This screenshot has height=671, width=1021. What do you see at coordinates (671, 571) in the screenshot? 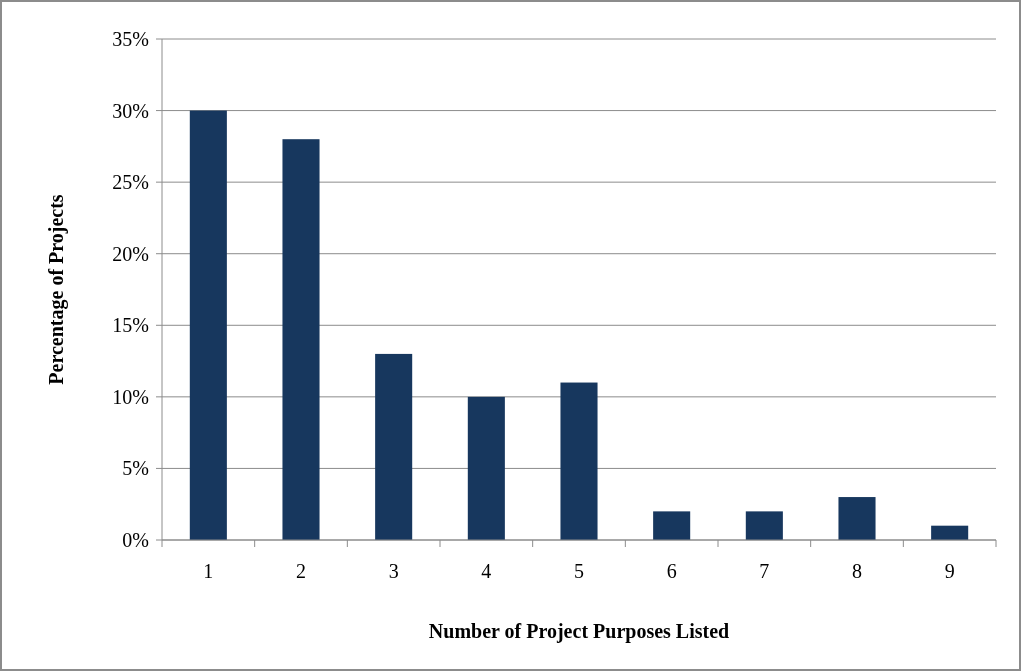
I see `x-tick-label: 6` at bounding box center [671, 571].